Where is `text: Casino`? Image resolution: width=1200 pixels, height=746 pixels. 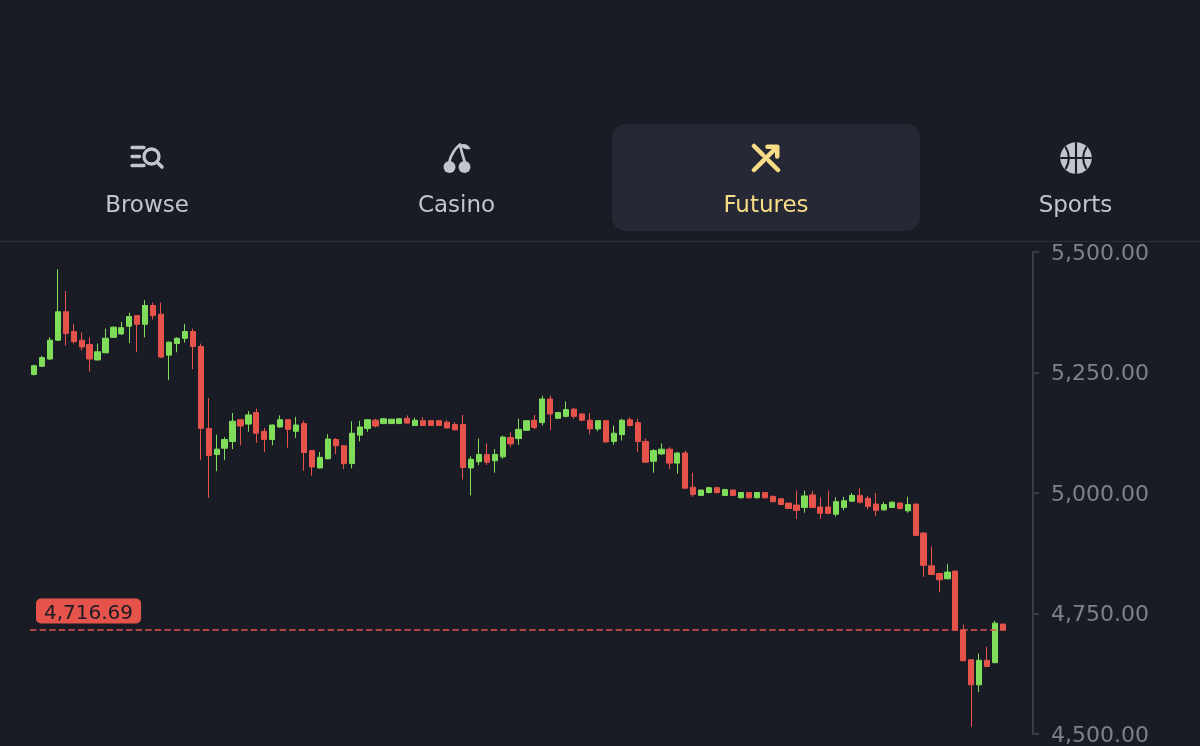 text: Casino is located at coordinates (456, 204).